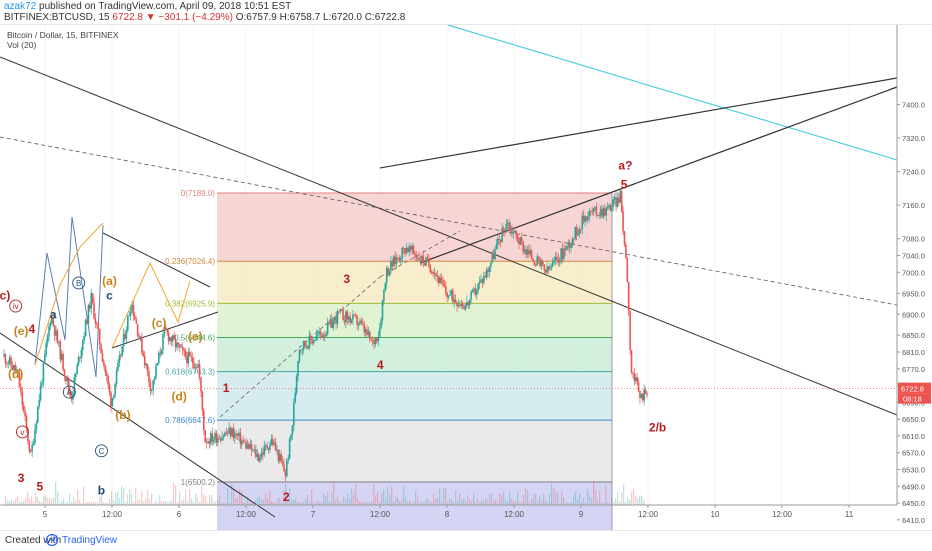  What do you see at coordinates (914, 265) in the screenshot?
I see `price-axis-background` at bounding box center [914, 265].